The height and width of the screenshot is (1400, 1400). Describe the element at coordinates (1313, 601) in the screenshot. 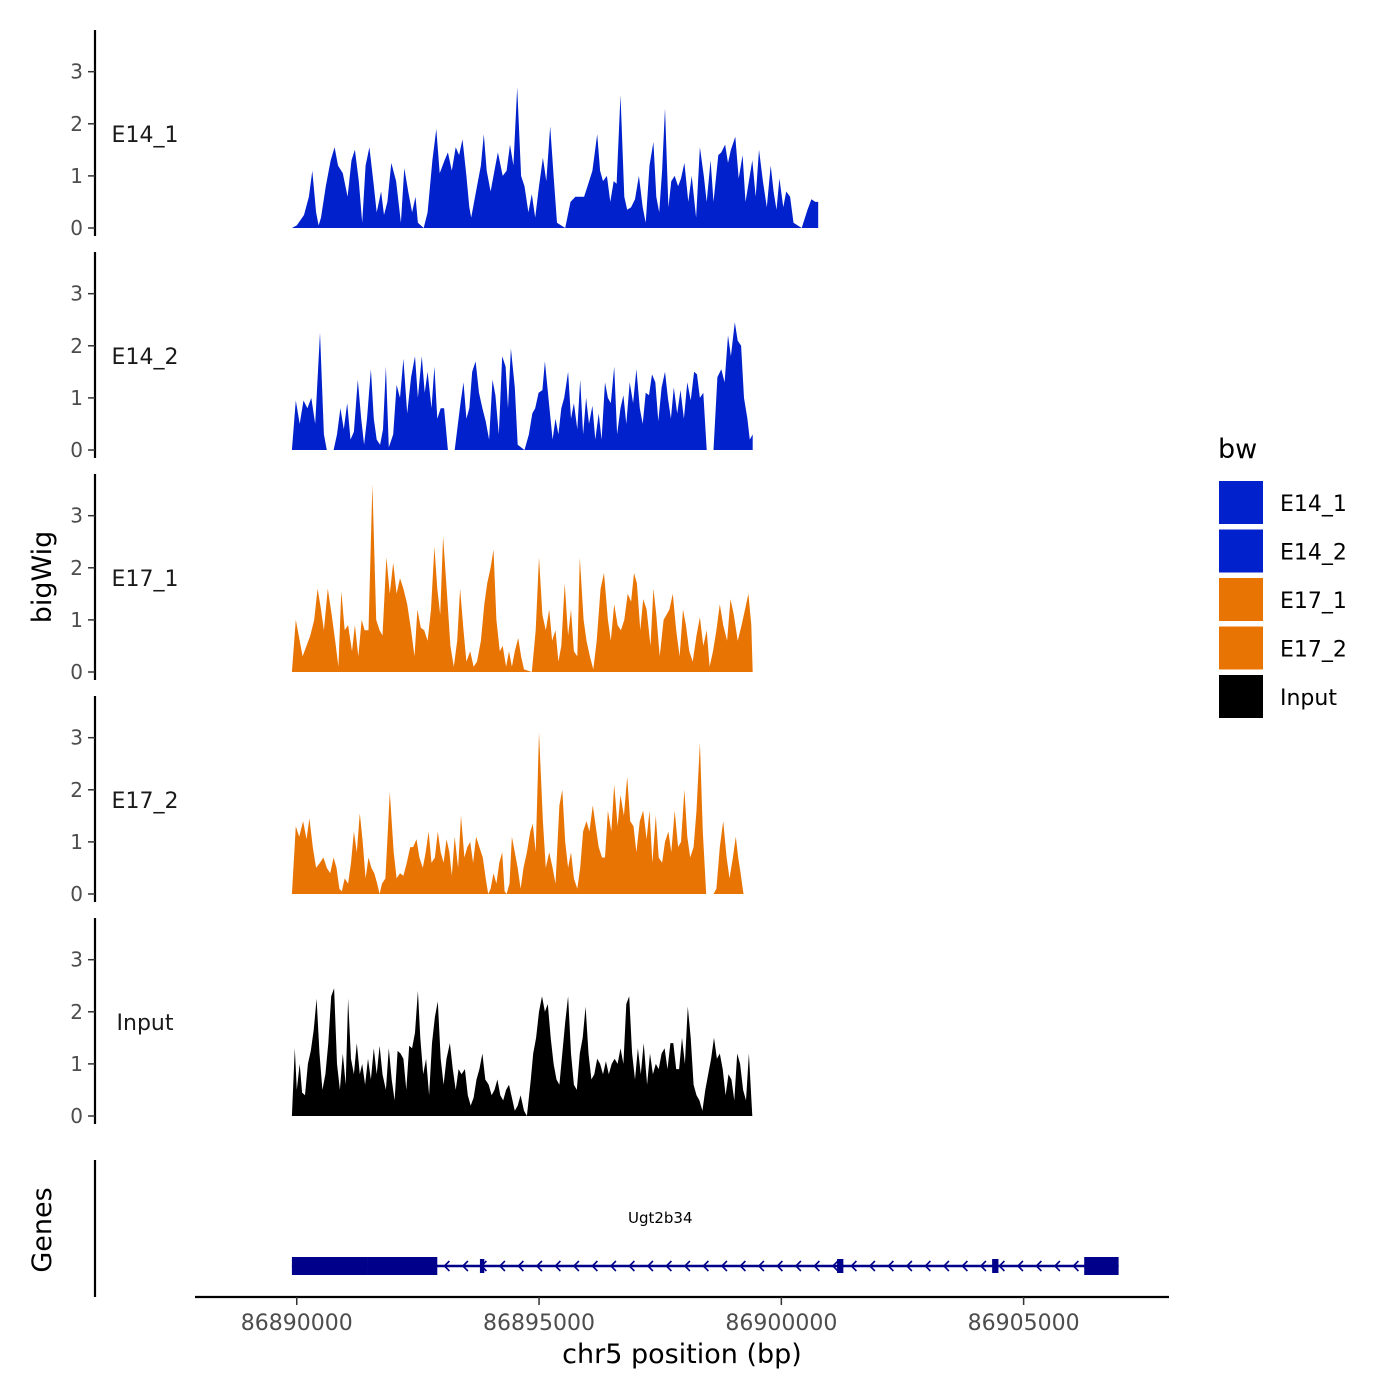

I see `legend-label: E17_1` at that location.